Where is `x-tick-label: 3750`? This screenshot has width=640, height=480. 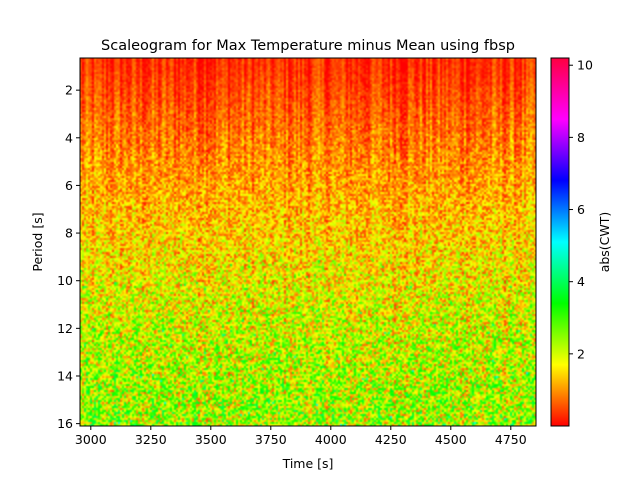 x-tick-label: 3750 is located at coordinates (271, 439).